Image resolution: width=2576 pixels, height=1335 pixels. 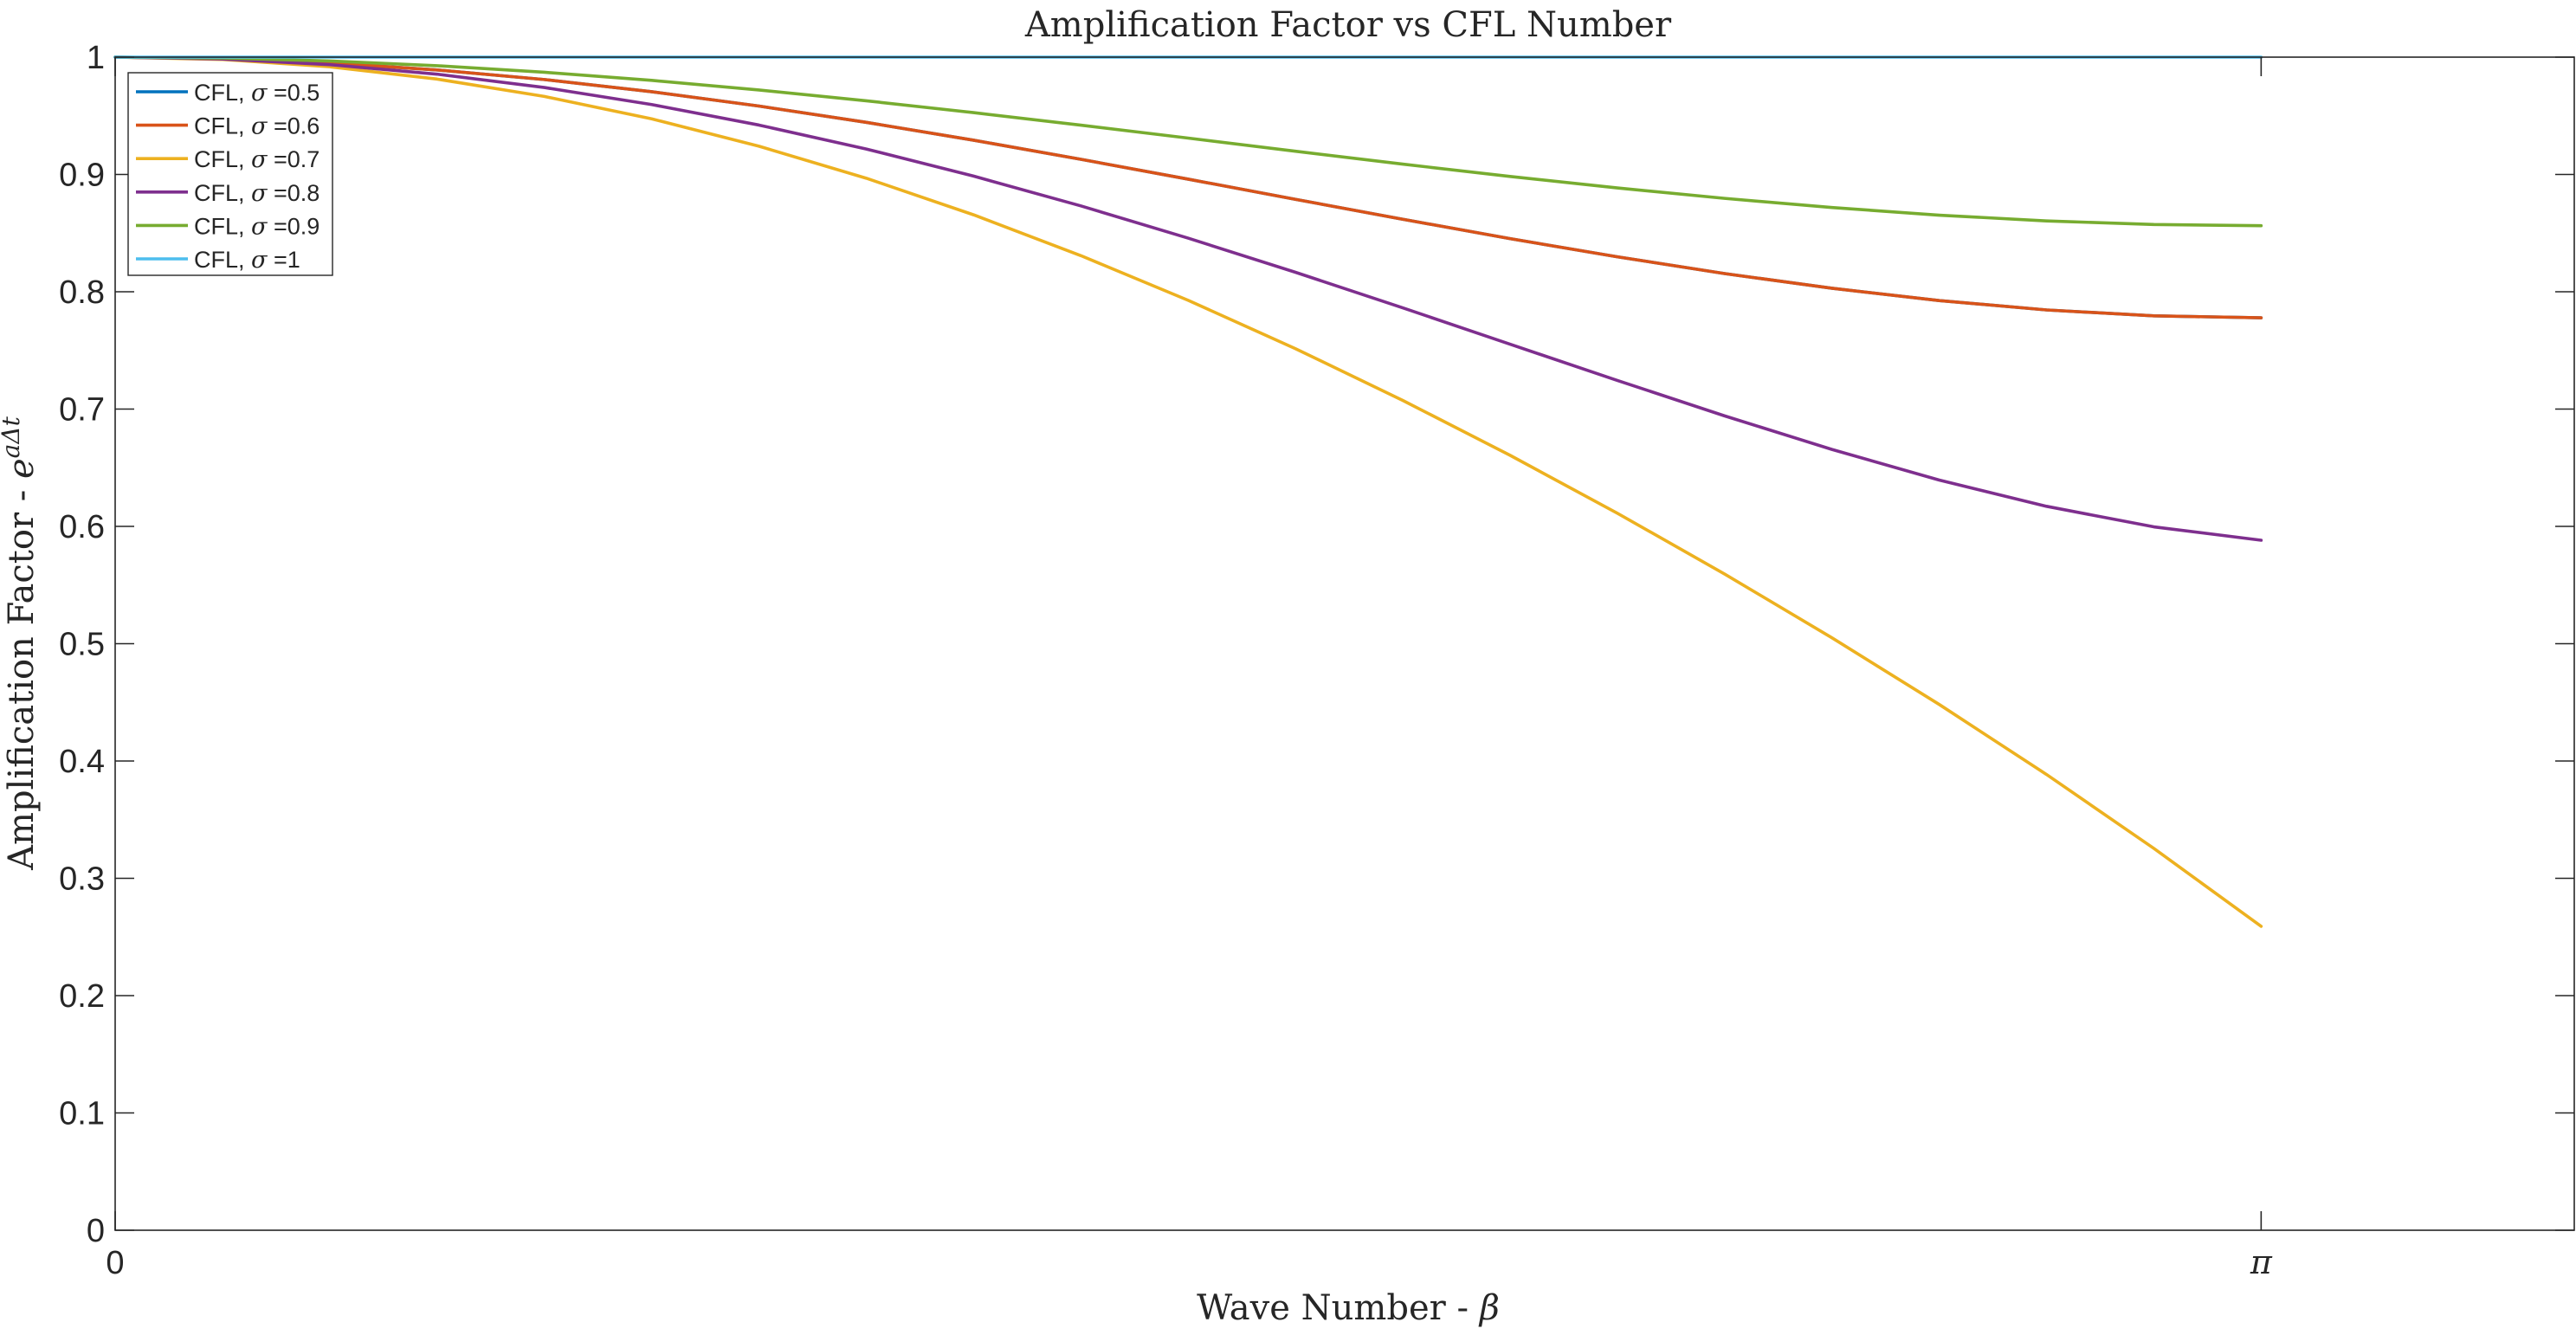 I want to click on legend-label-5: CFL, σ =1, so click(x=247, y=260).